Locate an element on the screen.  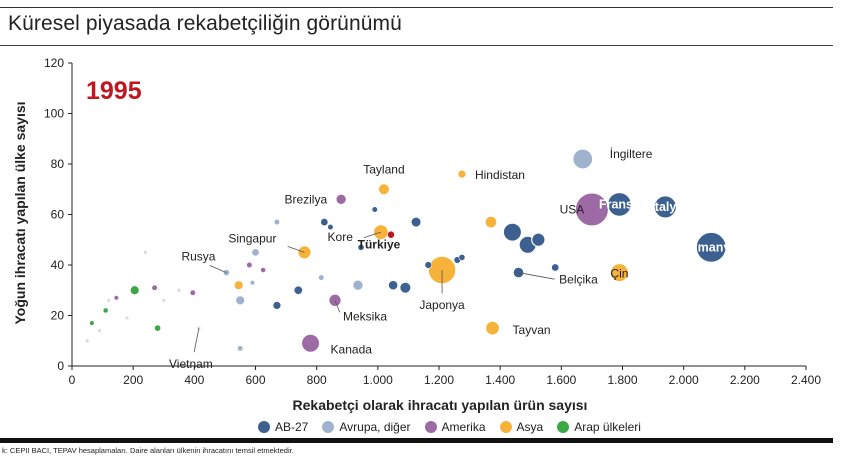
x-tick-label: 1.000 is located at coordinates (378, 380).